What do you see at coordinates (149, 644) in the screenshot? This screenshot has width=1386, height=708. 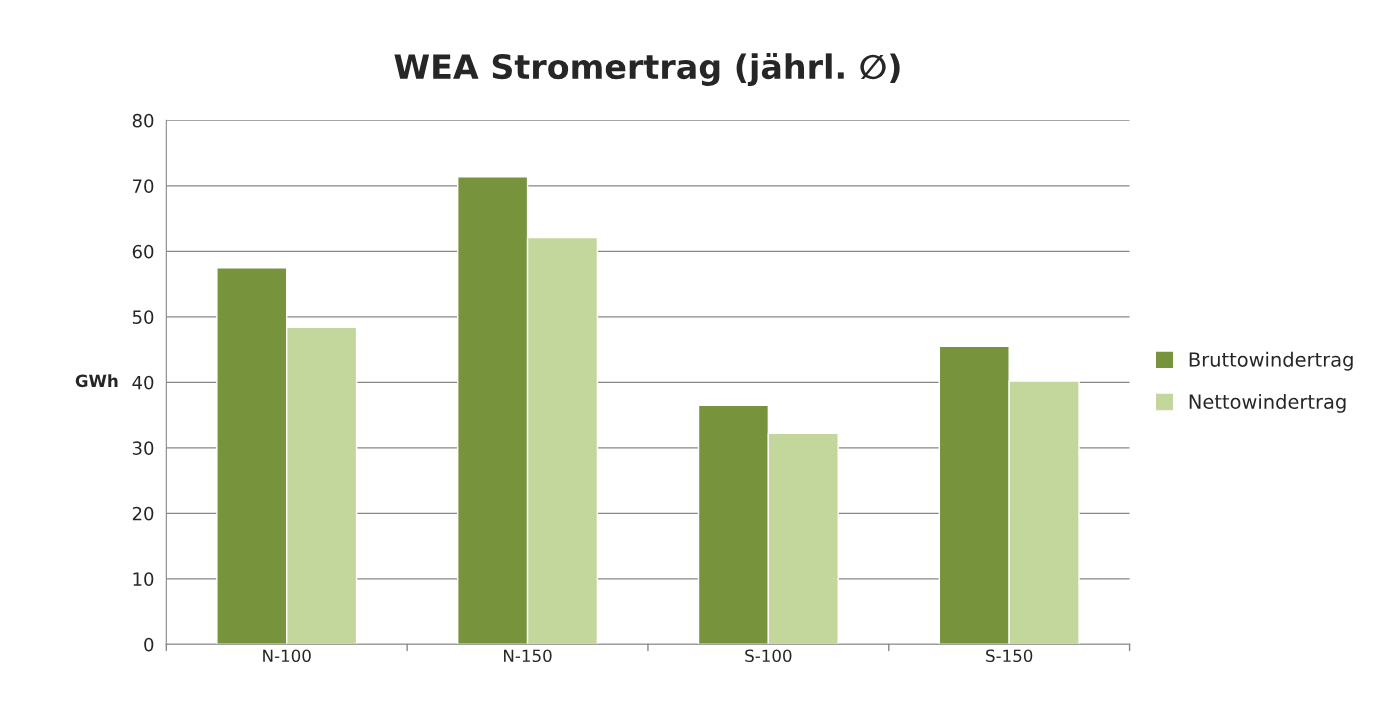 I see `y-tick-label: 0` at bounding box center [149, 644].